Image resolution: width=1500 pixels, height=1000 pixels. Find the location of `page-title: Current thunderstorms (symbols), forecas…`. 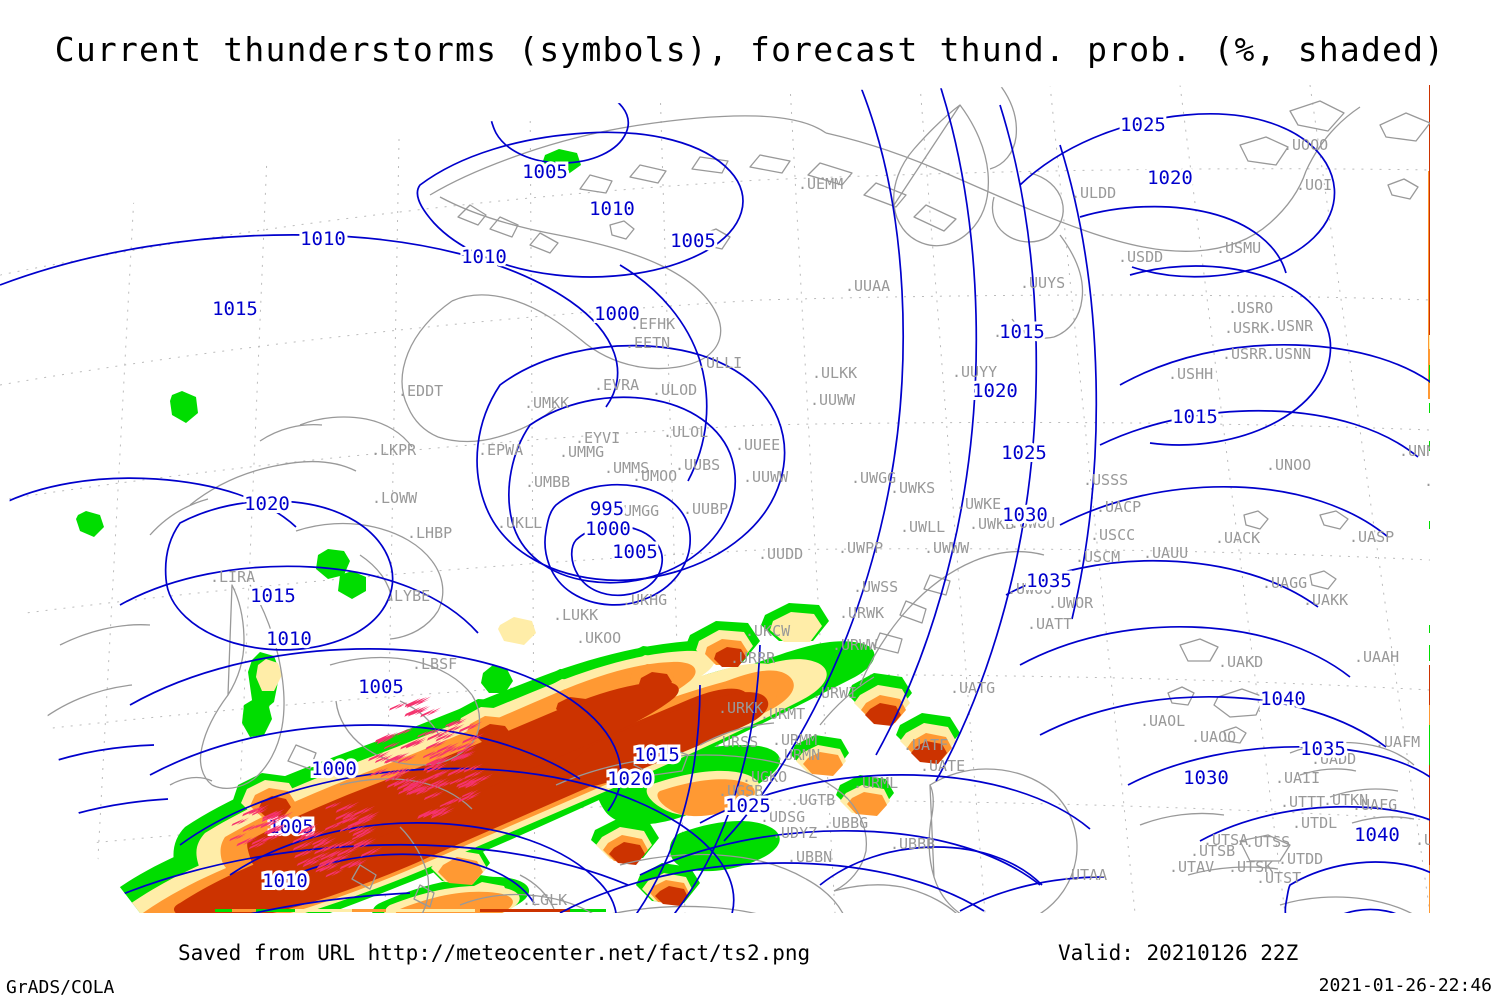

page-title: Current thunderstorms (symbols), forecas… is located at coordinates (750, 49).